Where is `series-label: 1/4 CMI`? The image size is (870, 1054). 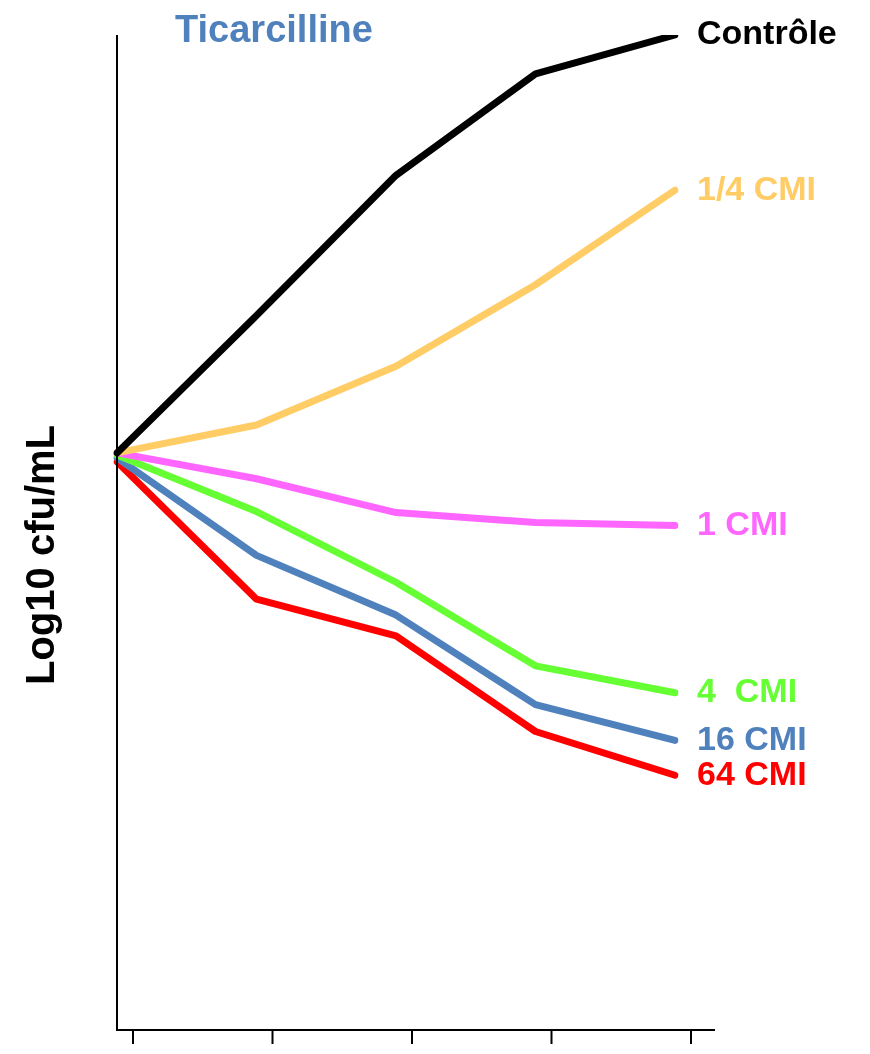 series-label: 1/4 CMI is located at coordinates (757, 187).